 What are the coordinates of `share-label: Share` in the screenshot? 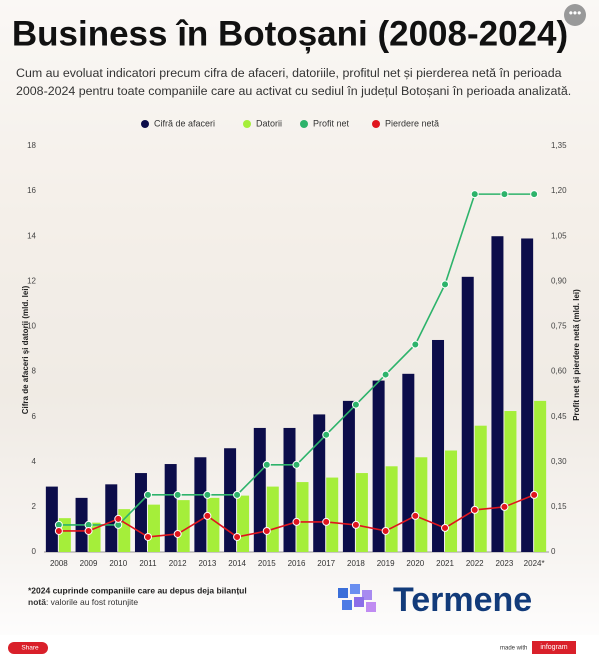 It's located at (30, 648).